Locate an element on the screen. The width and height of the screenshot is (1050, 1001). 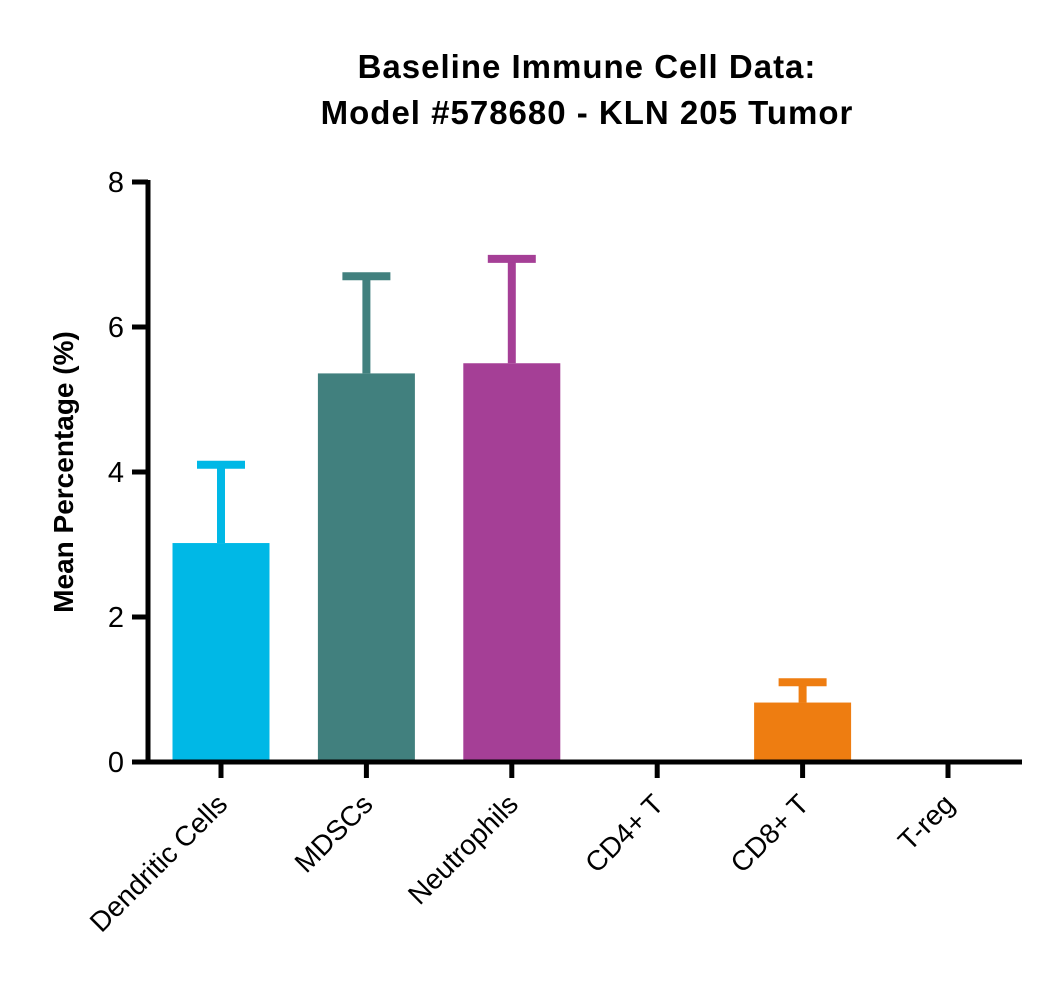
chart-title-line-1: Baseline Immune Cell Data: is located at coordinates (587, 66).